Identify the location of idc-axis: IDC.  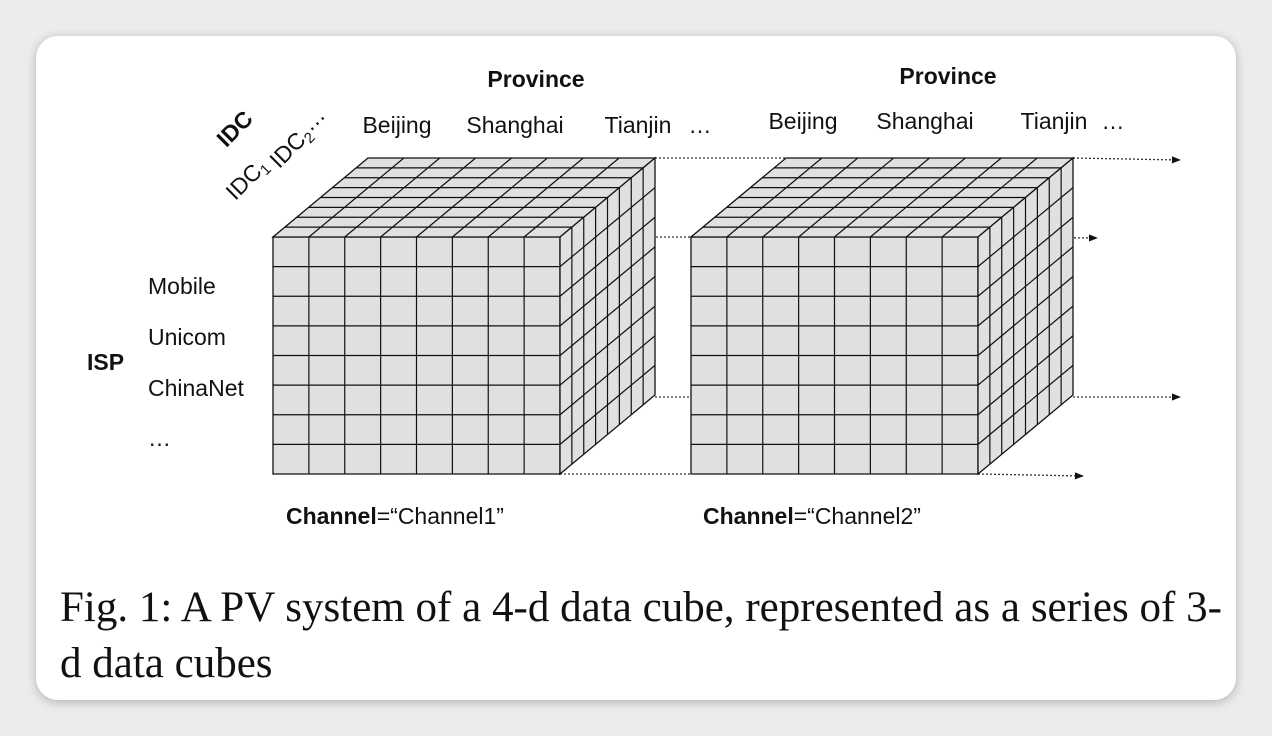
(234, 128).